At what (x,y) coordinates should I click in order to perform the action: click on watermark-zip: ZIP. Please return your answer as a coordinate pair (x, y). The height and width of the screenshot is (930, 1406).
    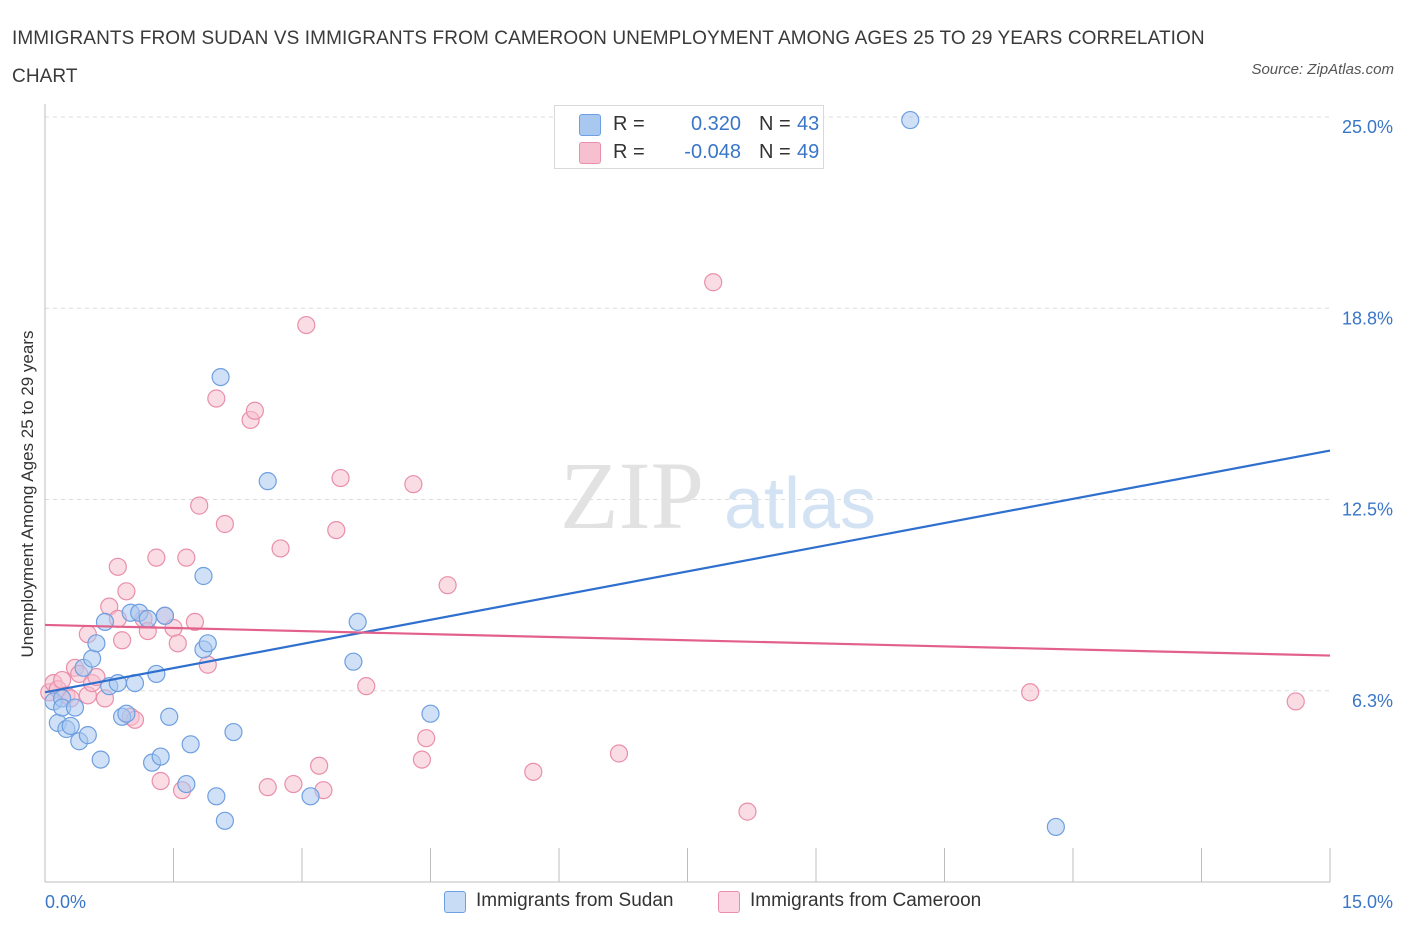
    Looking at the image, I should click on (632, 495).